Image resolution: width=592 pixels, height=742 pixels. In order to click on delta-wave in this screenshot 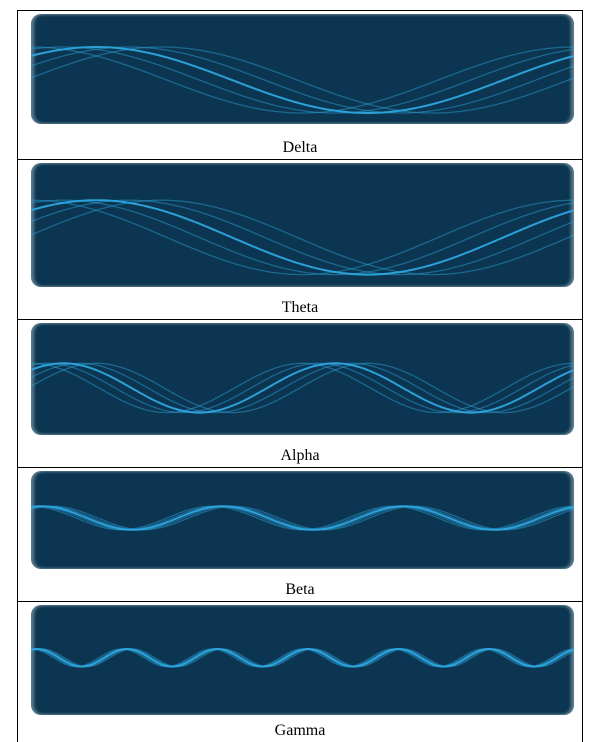, I will do `click(302, 80)`.